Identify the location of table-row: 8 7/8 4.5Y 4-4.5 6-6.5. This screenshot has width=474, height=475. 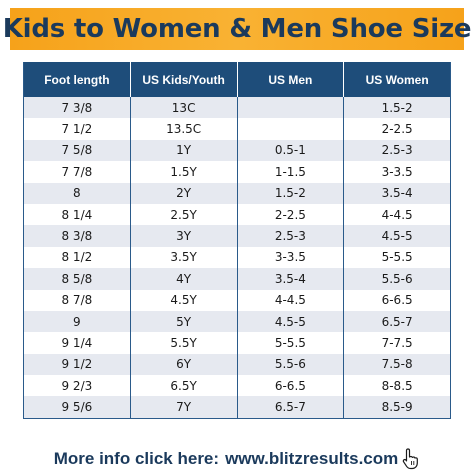
(237, 300).